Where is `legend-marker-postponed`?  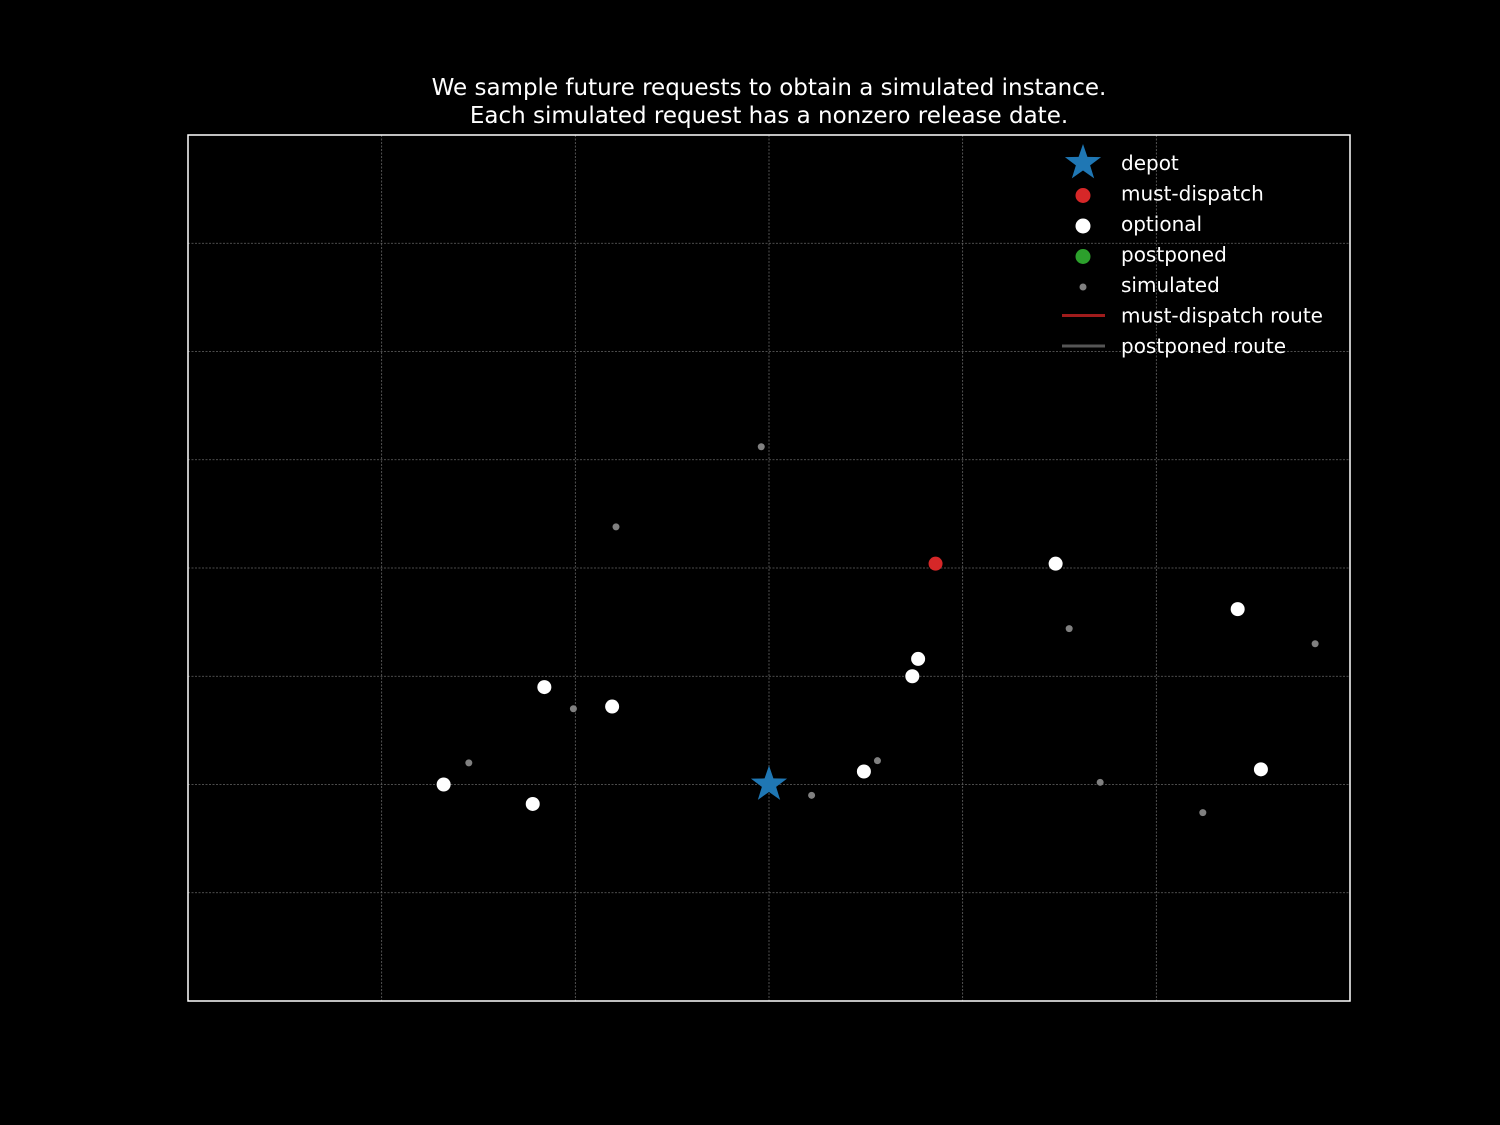
legend-marker-postponed is located at coordinates (1083, 256).